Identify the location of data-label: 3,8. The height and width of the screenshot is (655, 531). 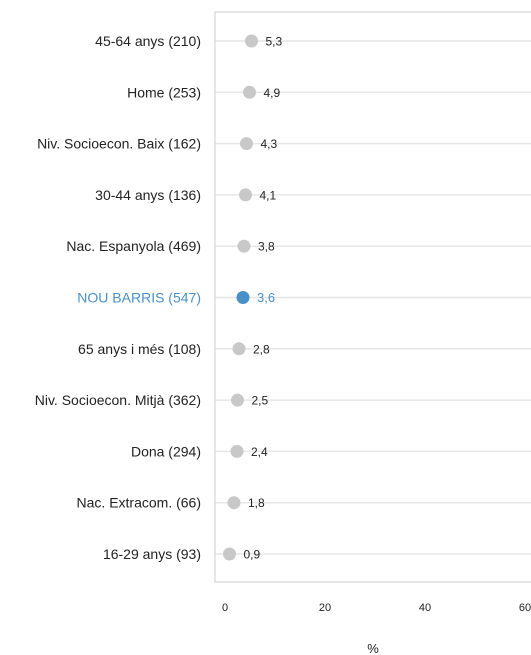
(266, 247).